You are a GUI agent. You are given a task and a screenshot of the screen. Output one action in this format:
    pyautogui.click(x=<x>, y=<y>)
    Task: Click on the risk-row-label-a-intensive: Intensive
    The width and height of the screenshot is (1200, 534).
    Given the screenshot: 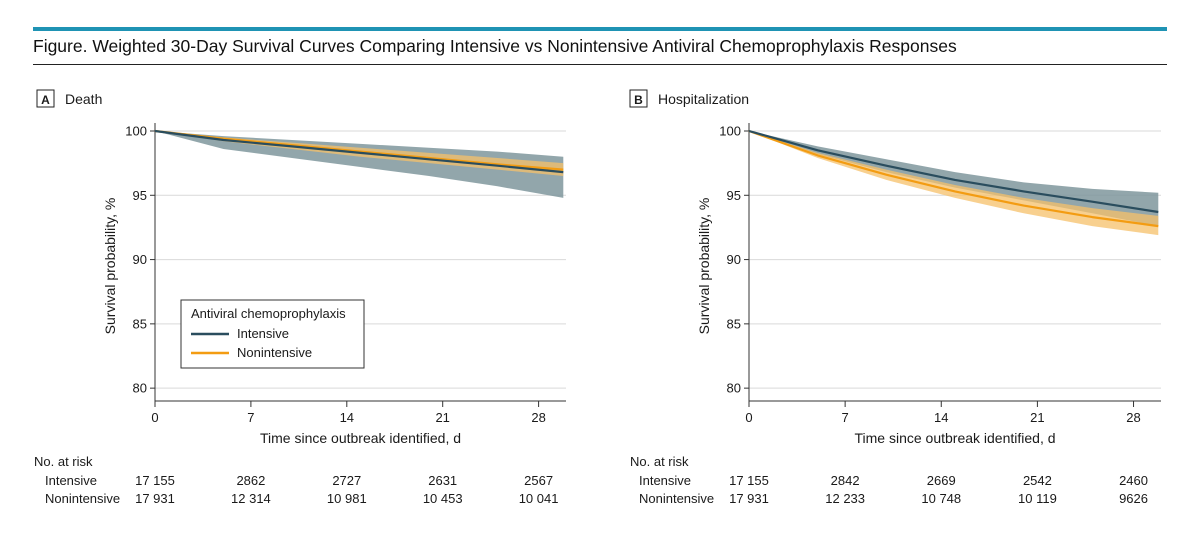 What is the action you would take?
    pyautogui.click(x=71, y=480)
    